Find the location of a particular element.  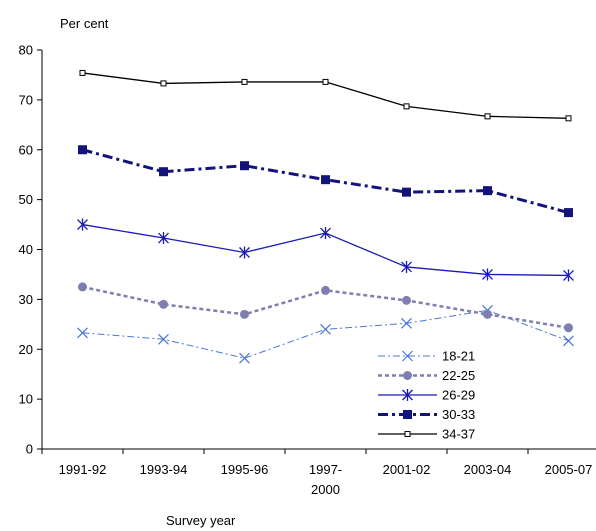

x-axis-label: Survey year is located at coordinates (201, 520).